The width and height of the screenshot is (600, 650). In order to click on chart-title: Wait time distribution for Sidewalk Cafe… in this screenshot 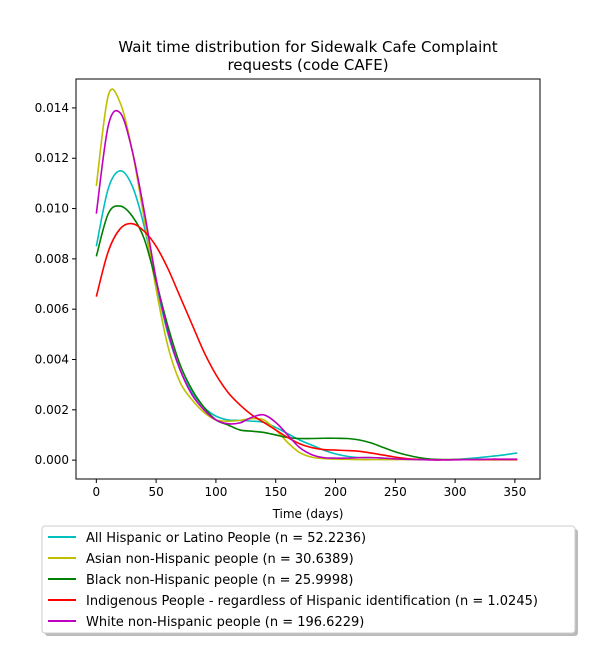, I will do `click(307, 56)`.